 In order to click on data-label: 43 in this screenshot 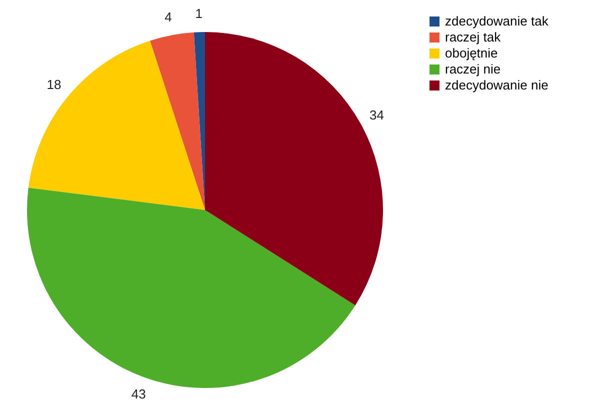, I will do `click(138, 394)`.